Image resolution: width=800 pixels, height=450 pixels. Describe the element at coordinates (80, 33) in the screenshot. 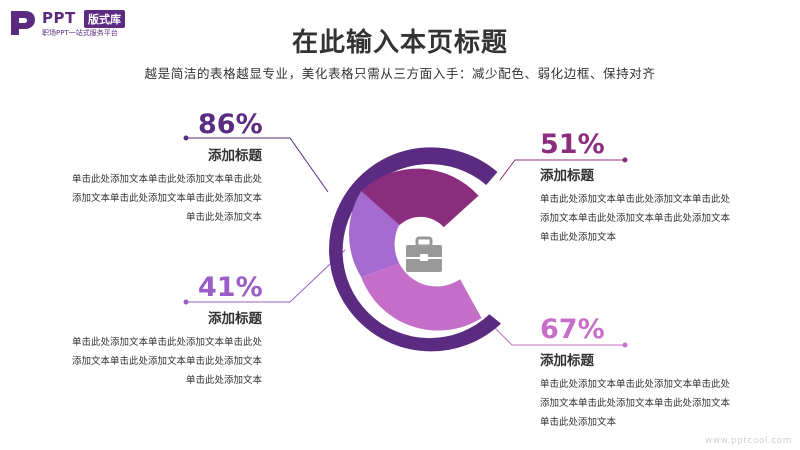

I see `logo-tagline: 职场PPT一站式服务平台` at that location.